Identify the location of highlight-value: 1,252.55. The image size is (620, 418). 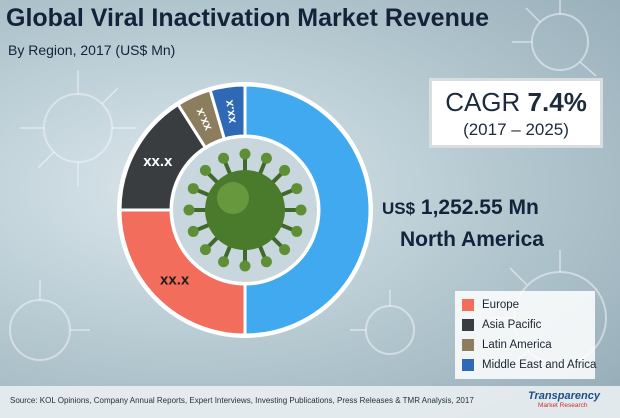
(461, 207).